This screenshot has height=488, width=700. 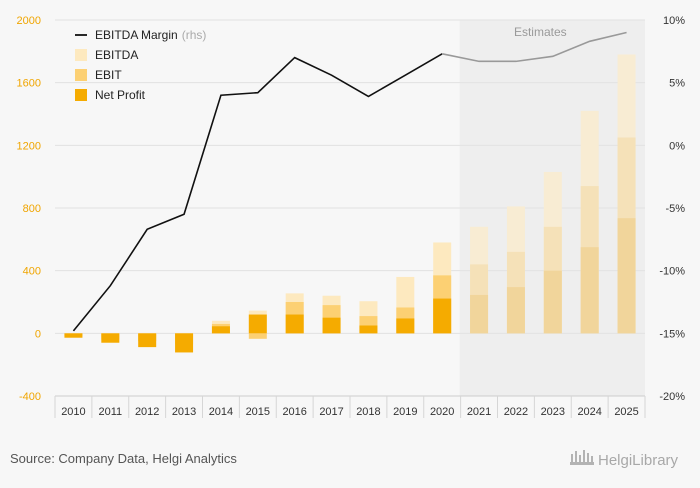 I want to click on x-axis-tick-label: 2011, so click(x=110, y=412).